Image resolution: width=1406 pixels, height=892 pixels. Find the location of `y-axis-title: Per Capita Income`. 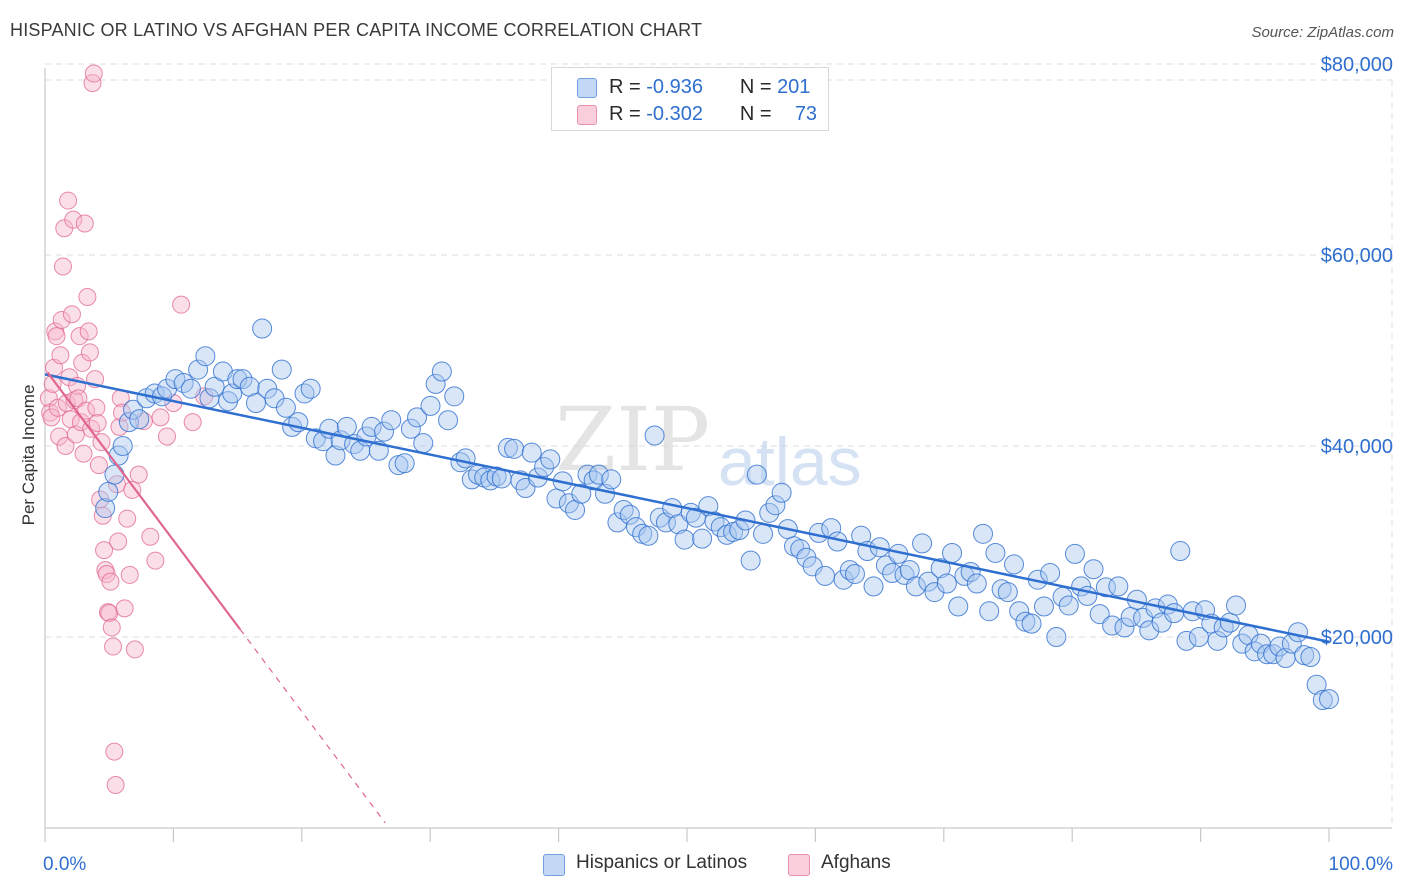

y-axis-title: Per Capita Income is located at coordinates (28, 455).